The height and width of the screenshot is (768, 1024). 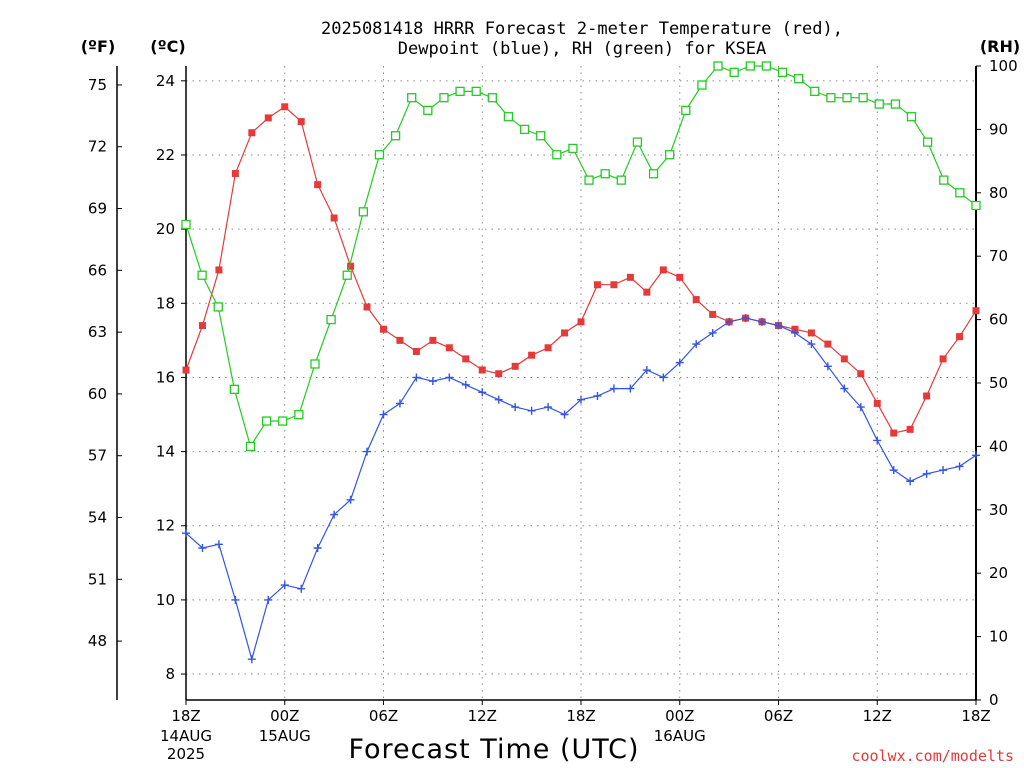 I want to click on rh-tick-label: 0, so click(x=994, y=700).